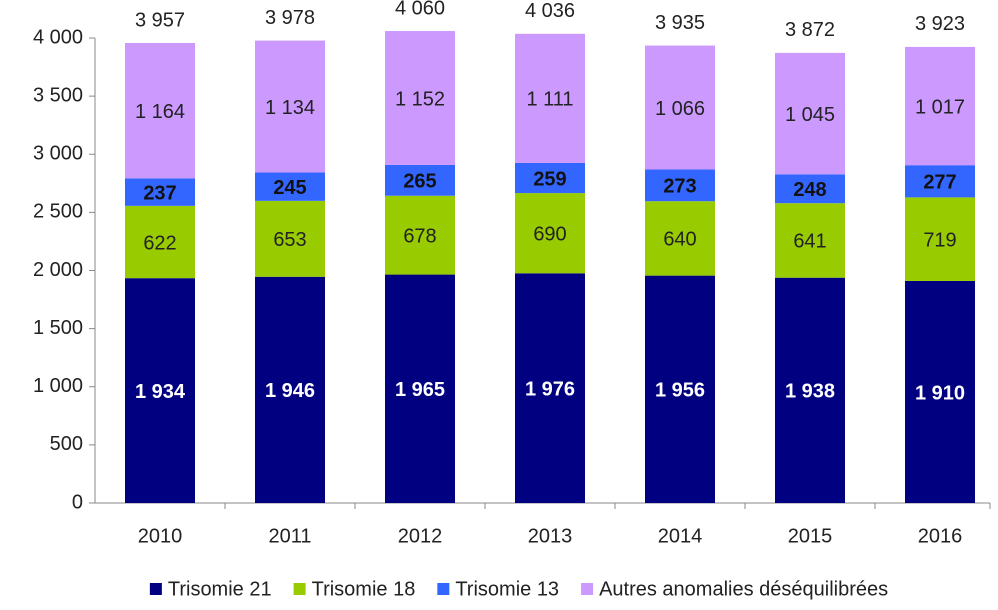 The width and height of the screenshot is (998, 610). I want to click on data-label: 1 934, so click(160, 392).